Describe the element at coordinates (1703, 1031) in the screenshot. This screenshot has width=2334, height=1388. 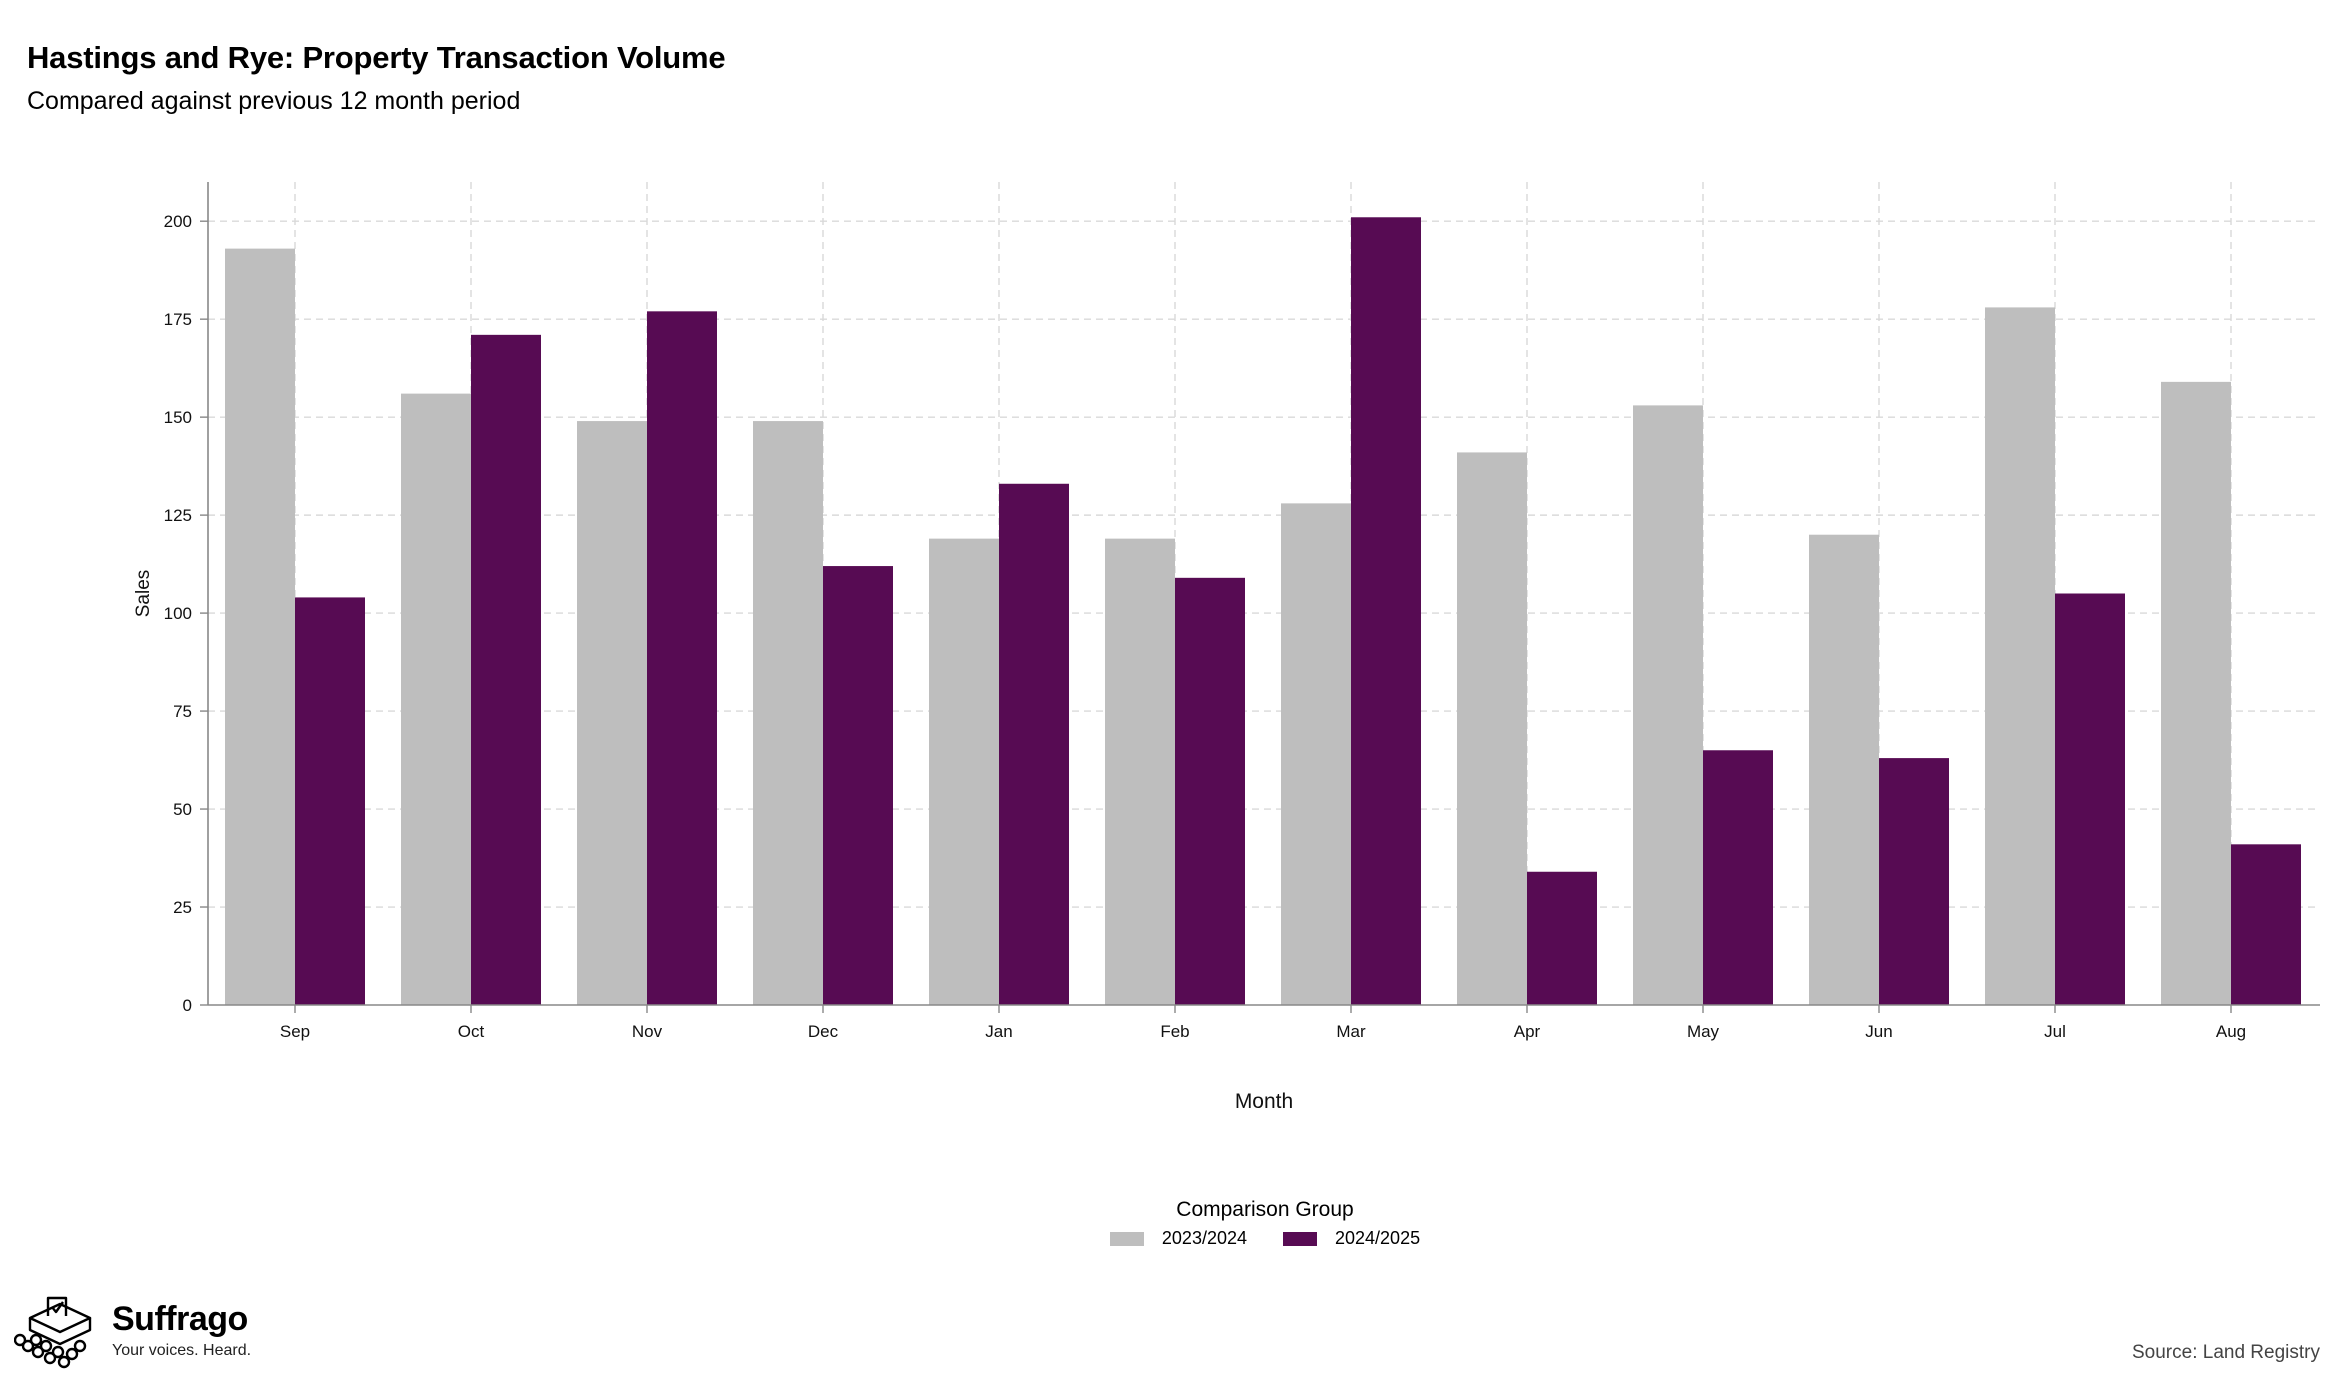
I see `x-tick-label: May` at that location.